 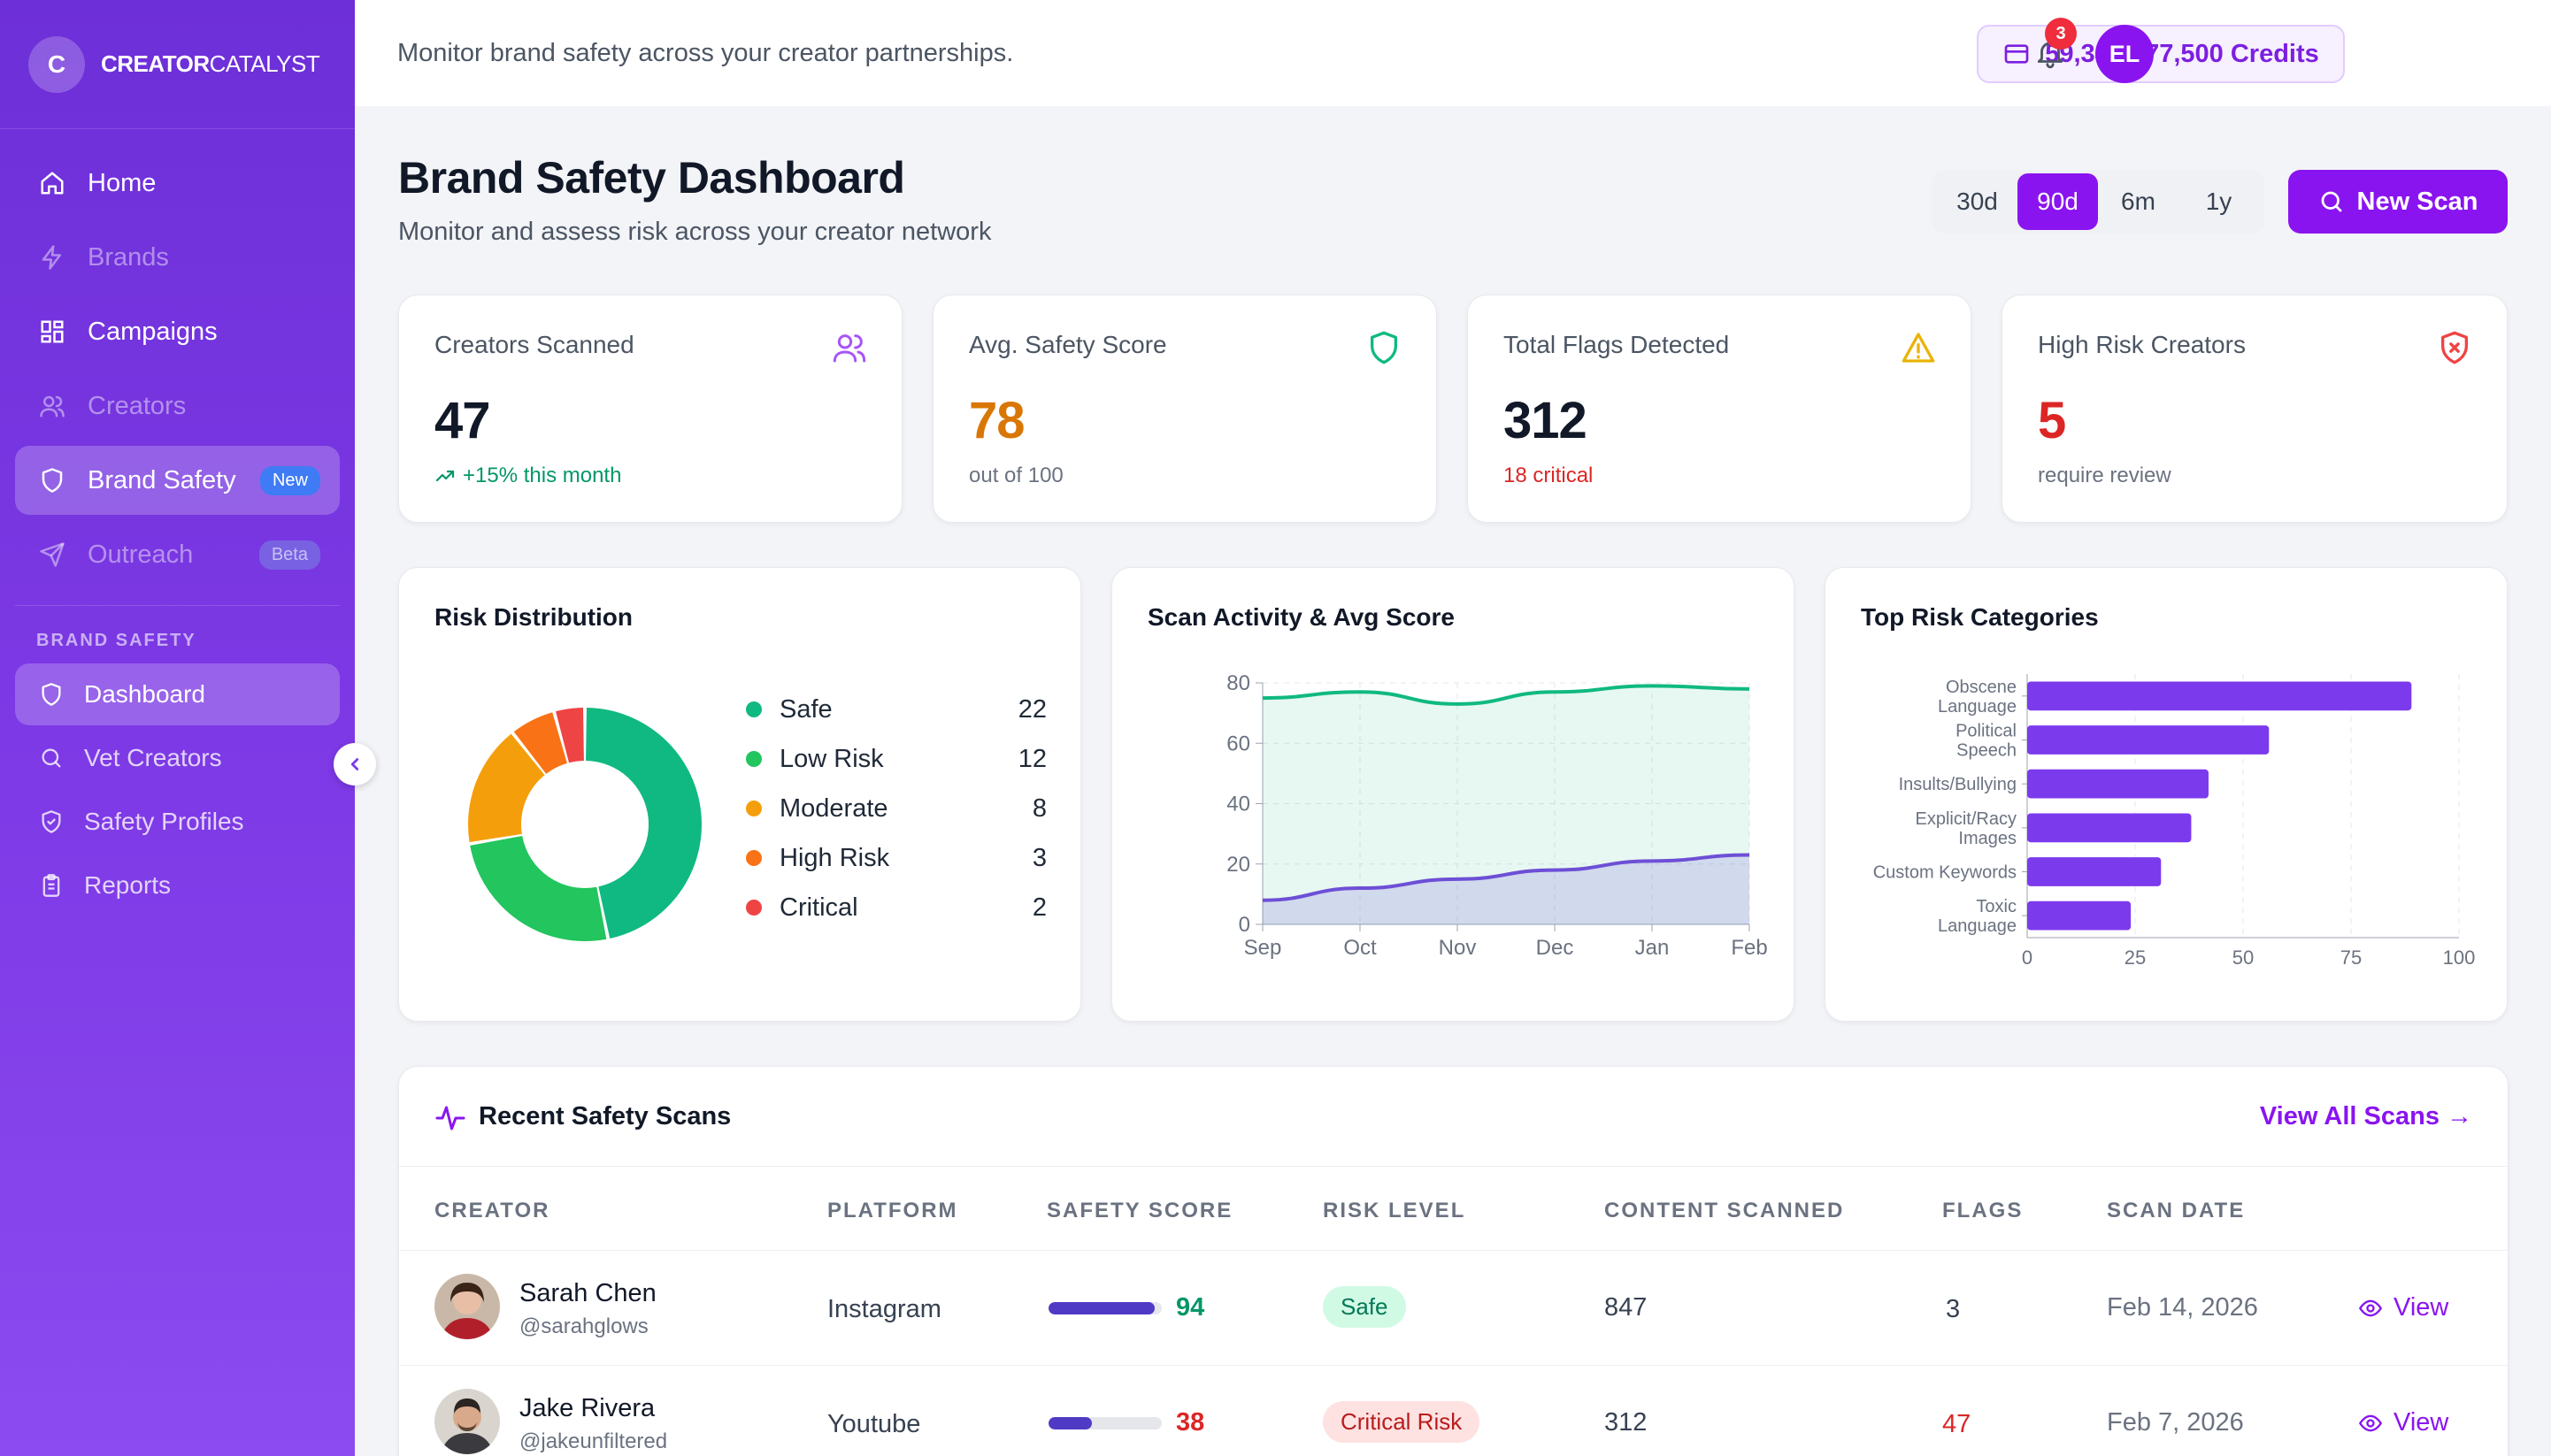 I want to click on creator-name: Sarah Chen, so click(x=588, y=1293).